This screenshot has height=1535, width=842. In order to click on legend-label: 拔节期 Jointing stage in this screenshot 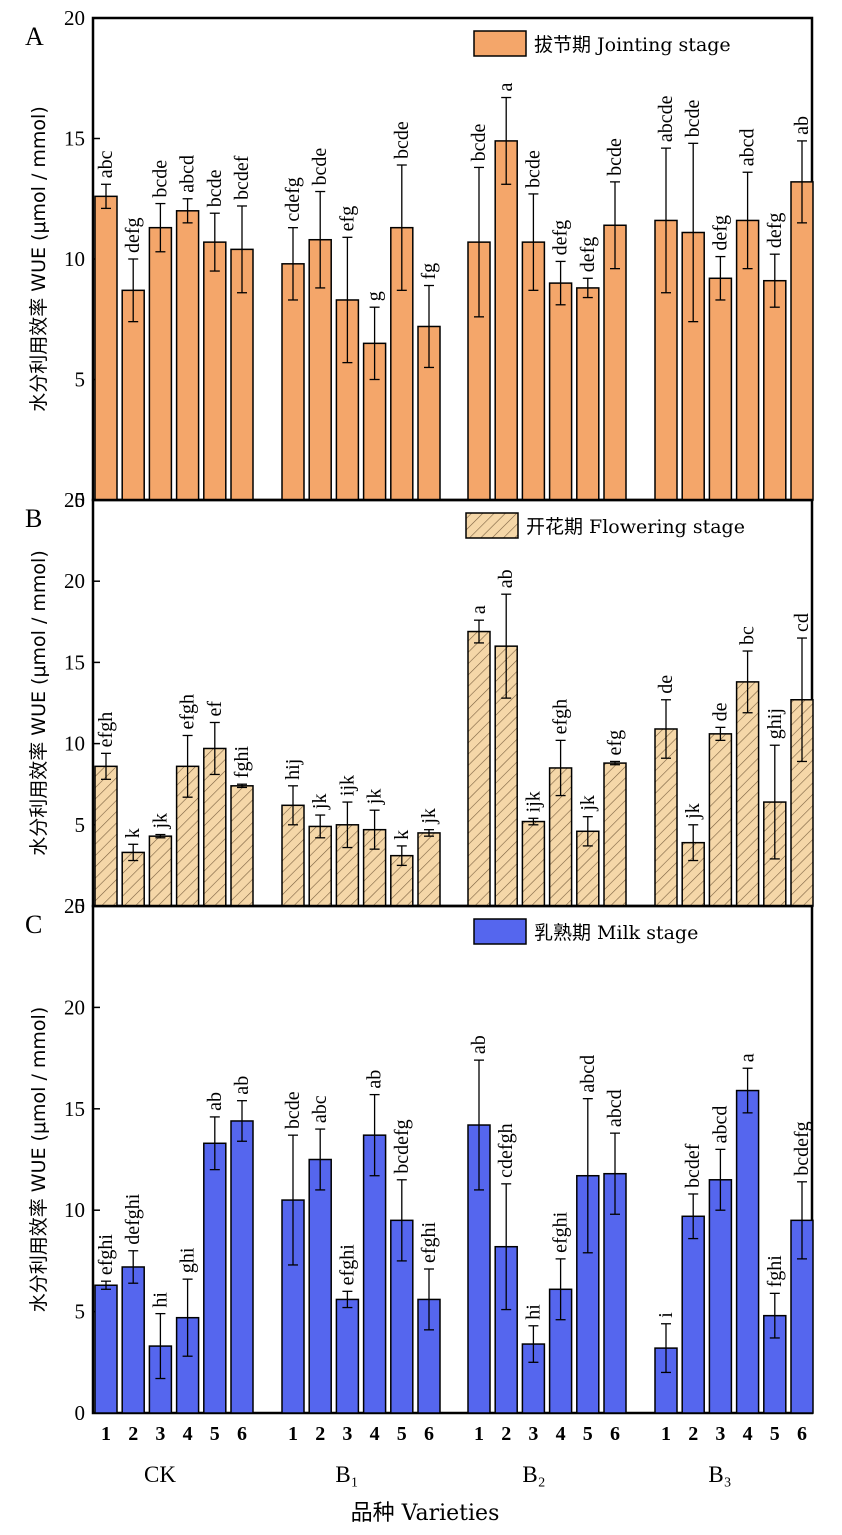, I will do `click(632, 45)`.